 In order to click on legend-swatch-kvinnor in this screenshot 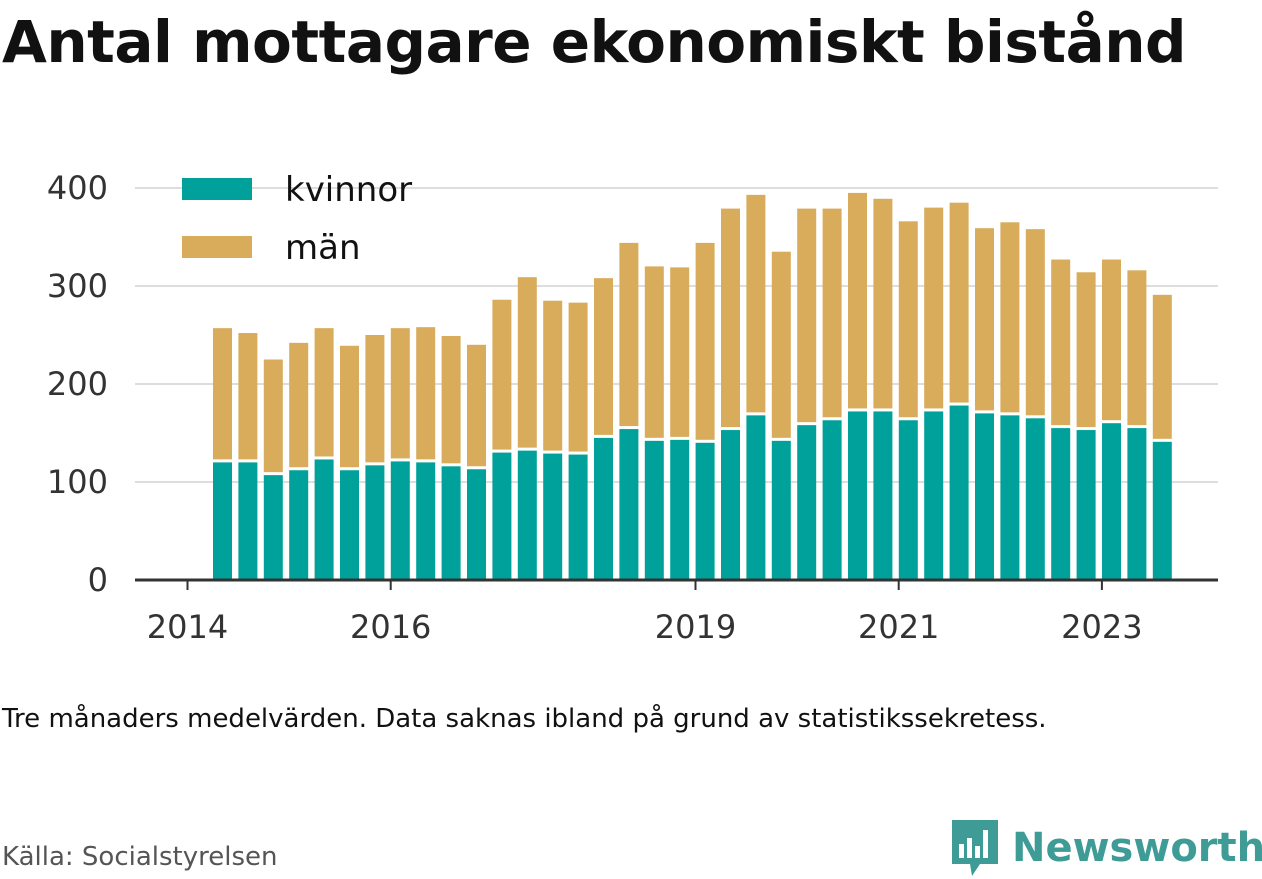, I will do `click(217, 189)`.